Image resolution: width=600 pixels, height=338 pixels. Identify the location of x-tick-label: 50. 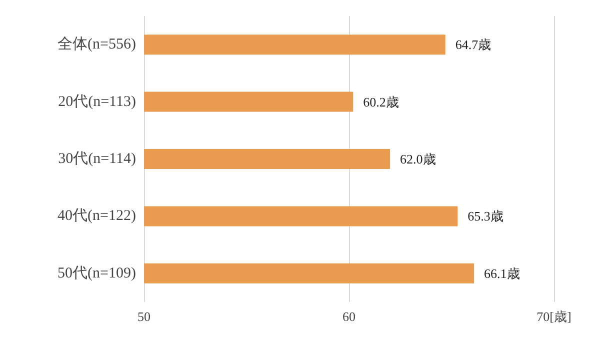
(144, 316).